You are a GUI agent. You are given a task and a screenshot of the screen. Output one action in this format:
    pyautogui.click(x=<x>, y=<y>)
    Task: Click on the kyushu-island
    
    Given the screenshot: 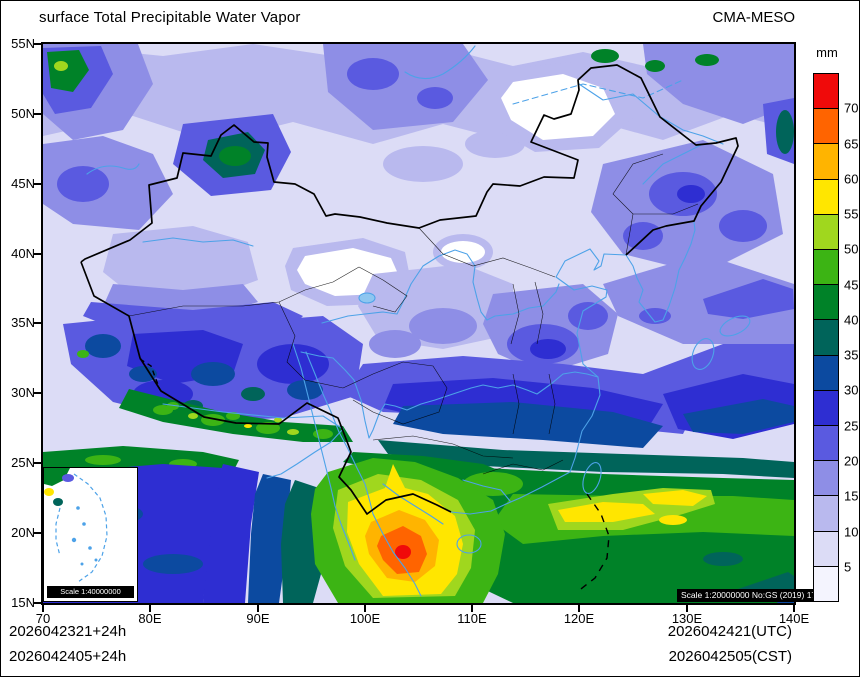 What is the action you would take?
    pyautogui.click(x=703, y=354)
    